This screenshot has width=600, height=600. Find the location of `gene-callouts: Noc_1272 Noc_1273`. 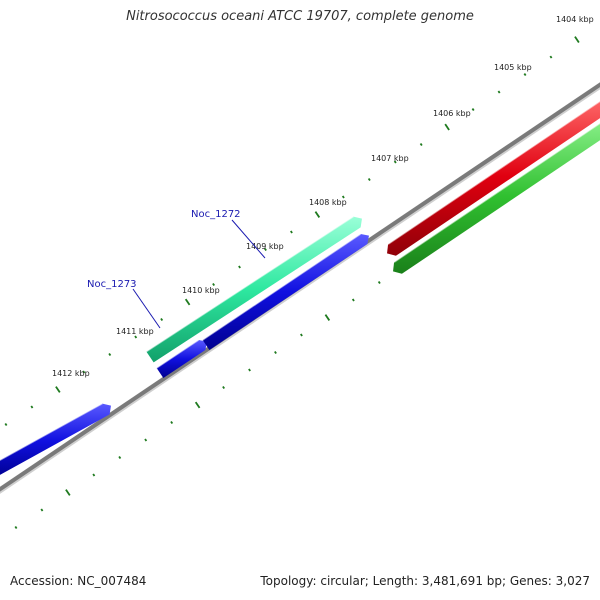

gene-callouts: Noc_1272 Noc_1273 is located at coordinates (176, 269).